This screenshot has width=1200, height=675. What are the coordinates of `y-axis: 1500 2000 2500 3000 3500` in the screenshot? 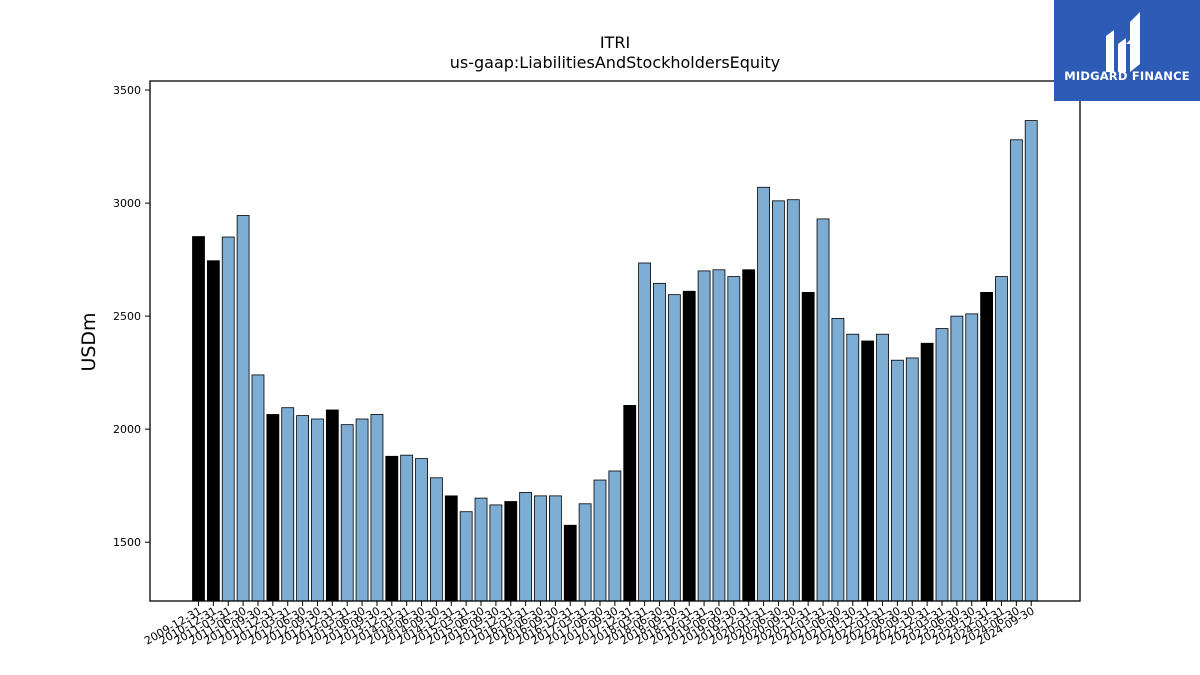 It's located at (131, 316).